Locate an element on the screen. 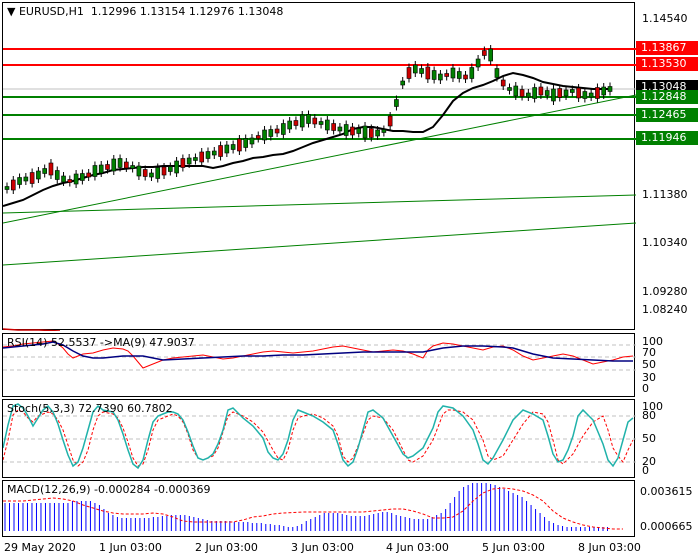  time-label: 2 Jun 03:00 is located at coordinates (226, 547).